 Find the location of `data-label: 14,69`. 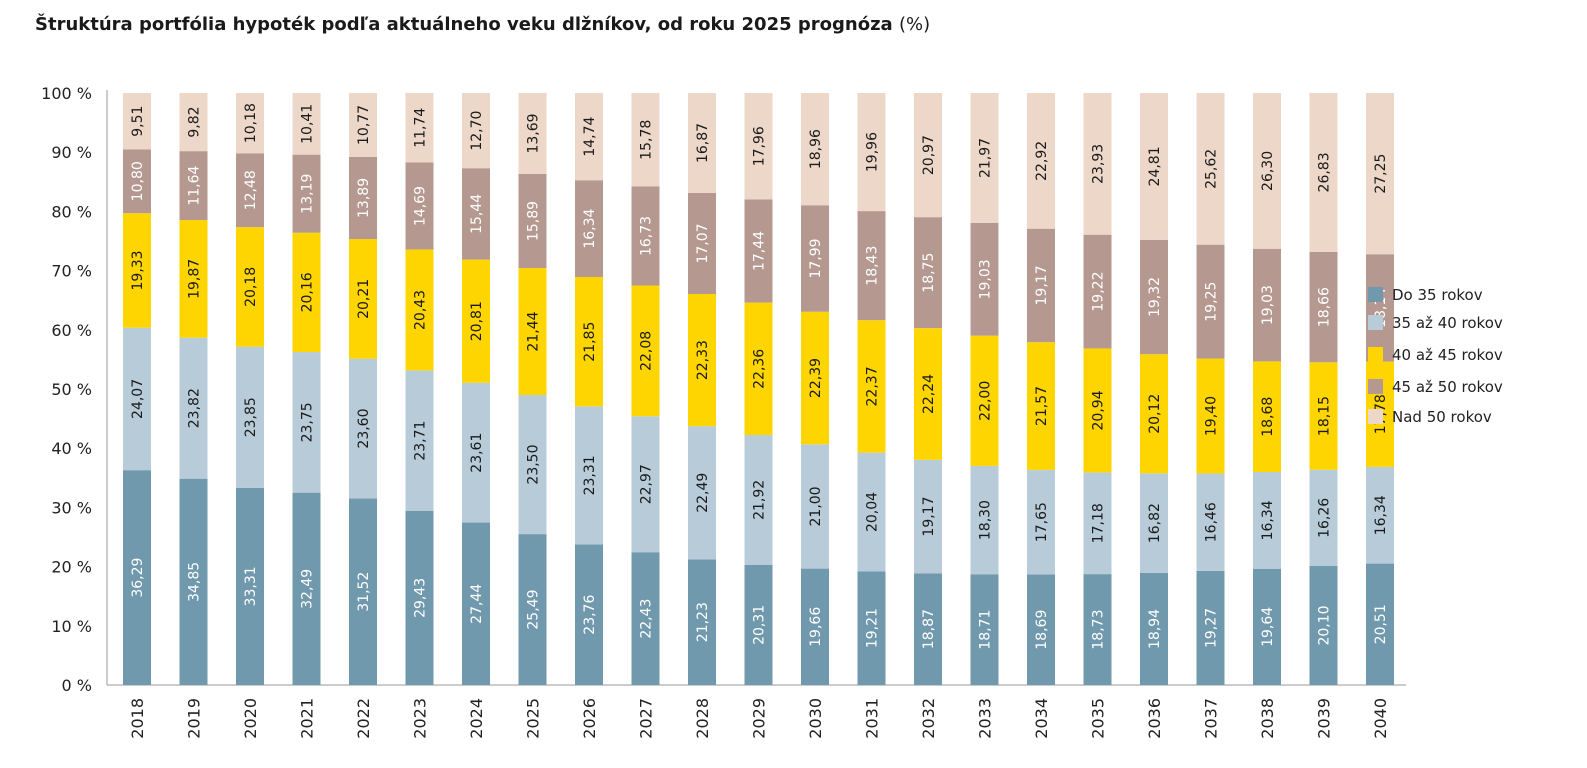

data-label: 14,69 is located at coordinates (421, 206).